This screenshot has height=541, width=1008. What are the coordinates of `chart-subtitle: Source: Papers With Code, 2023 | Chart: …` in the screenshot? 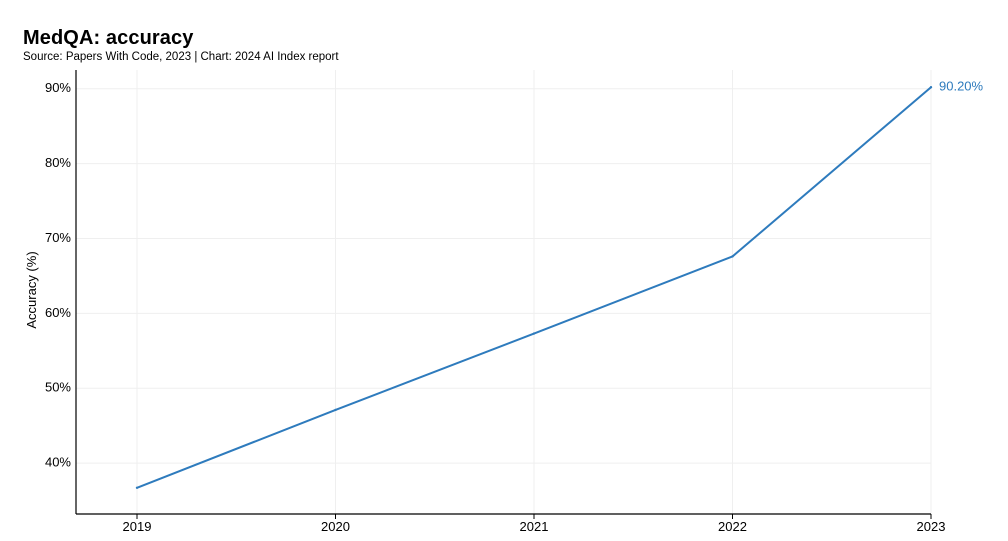 It's located at (181, 57).